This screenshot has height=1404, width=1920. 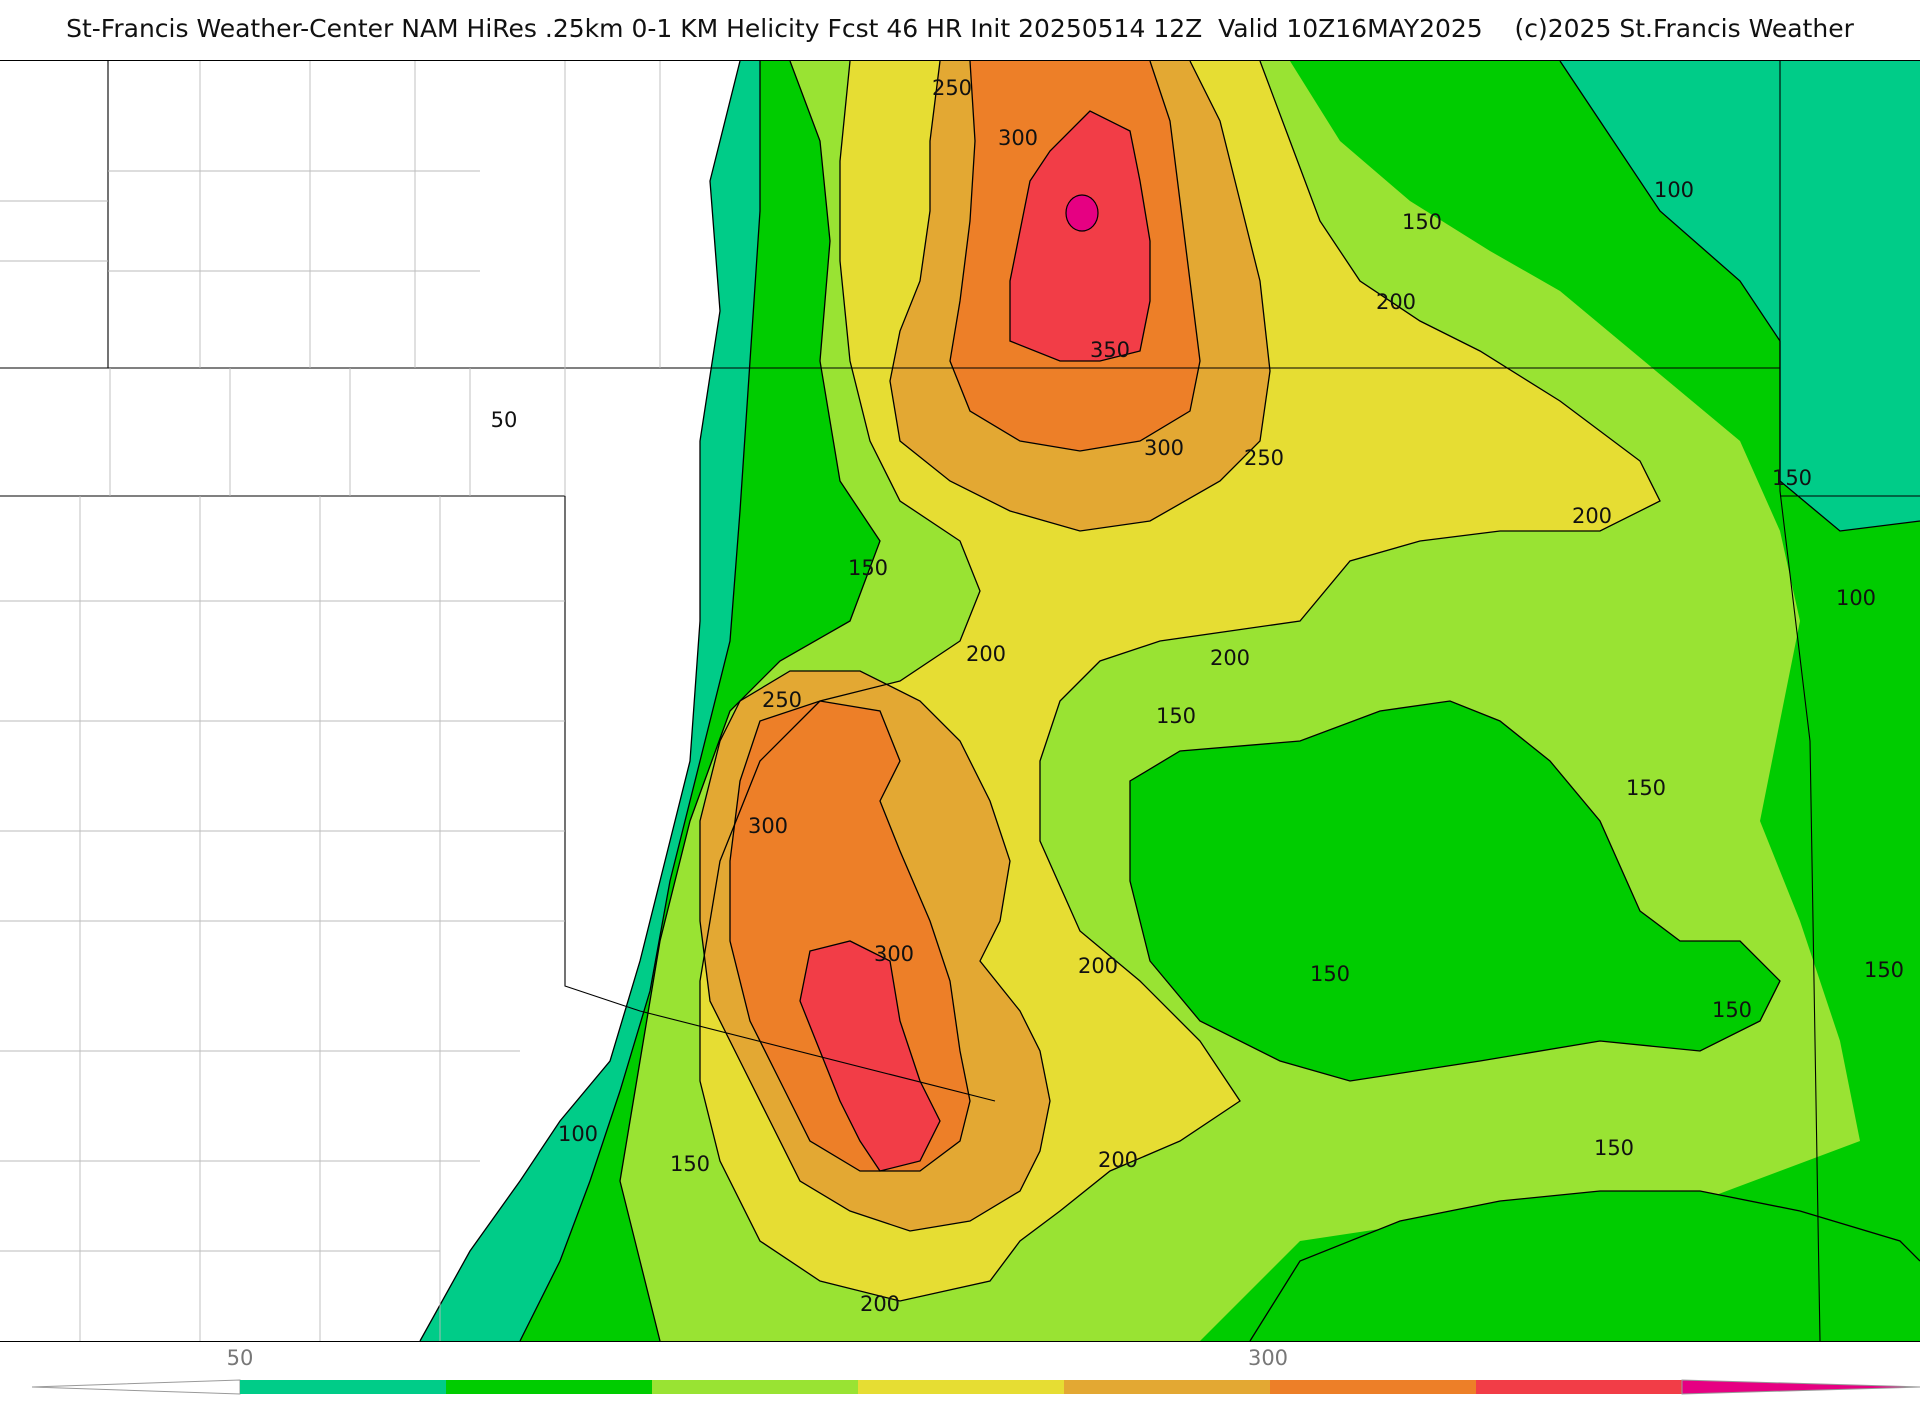 I want to click on legend-high-arrow, so click(x=1800, y=1387).